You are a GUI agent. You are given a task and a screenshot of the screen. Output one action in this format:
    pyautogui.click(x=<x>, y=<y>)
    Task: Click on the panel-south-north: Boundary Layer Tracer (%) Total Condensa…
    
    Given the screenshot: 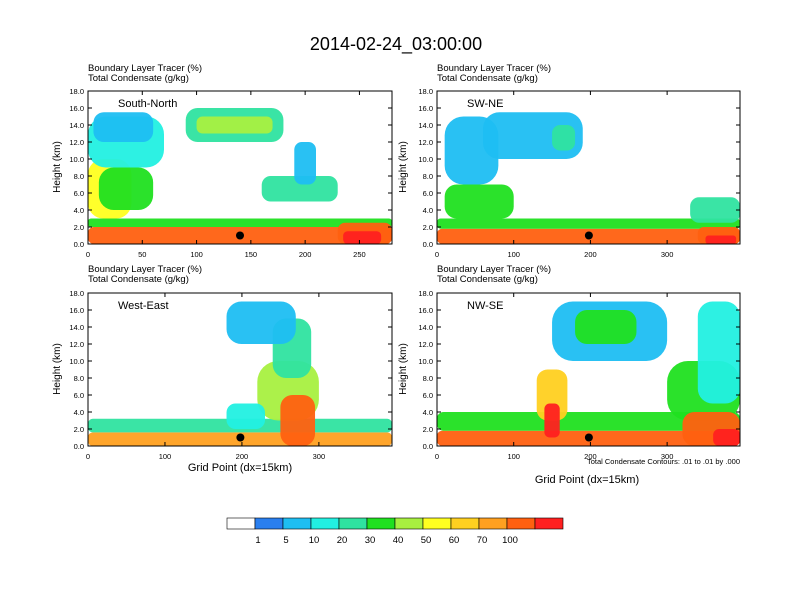 What is the action you would take?
    pyautogui.click(x=222, y=161)
    